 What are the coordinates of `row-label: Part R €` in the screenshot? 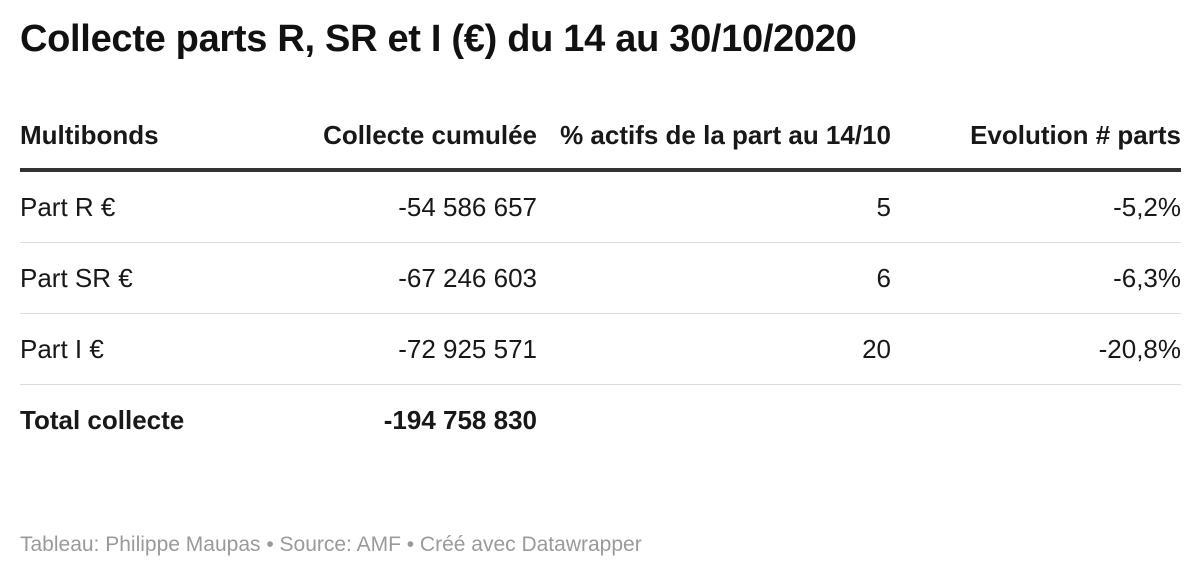 It's located at (147, 206).